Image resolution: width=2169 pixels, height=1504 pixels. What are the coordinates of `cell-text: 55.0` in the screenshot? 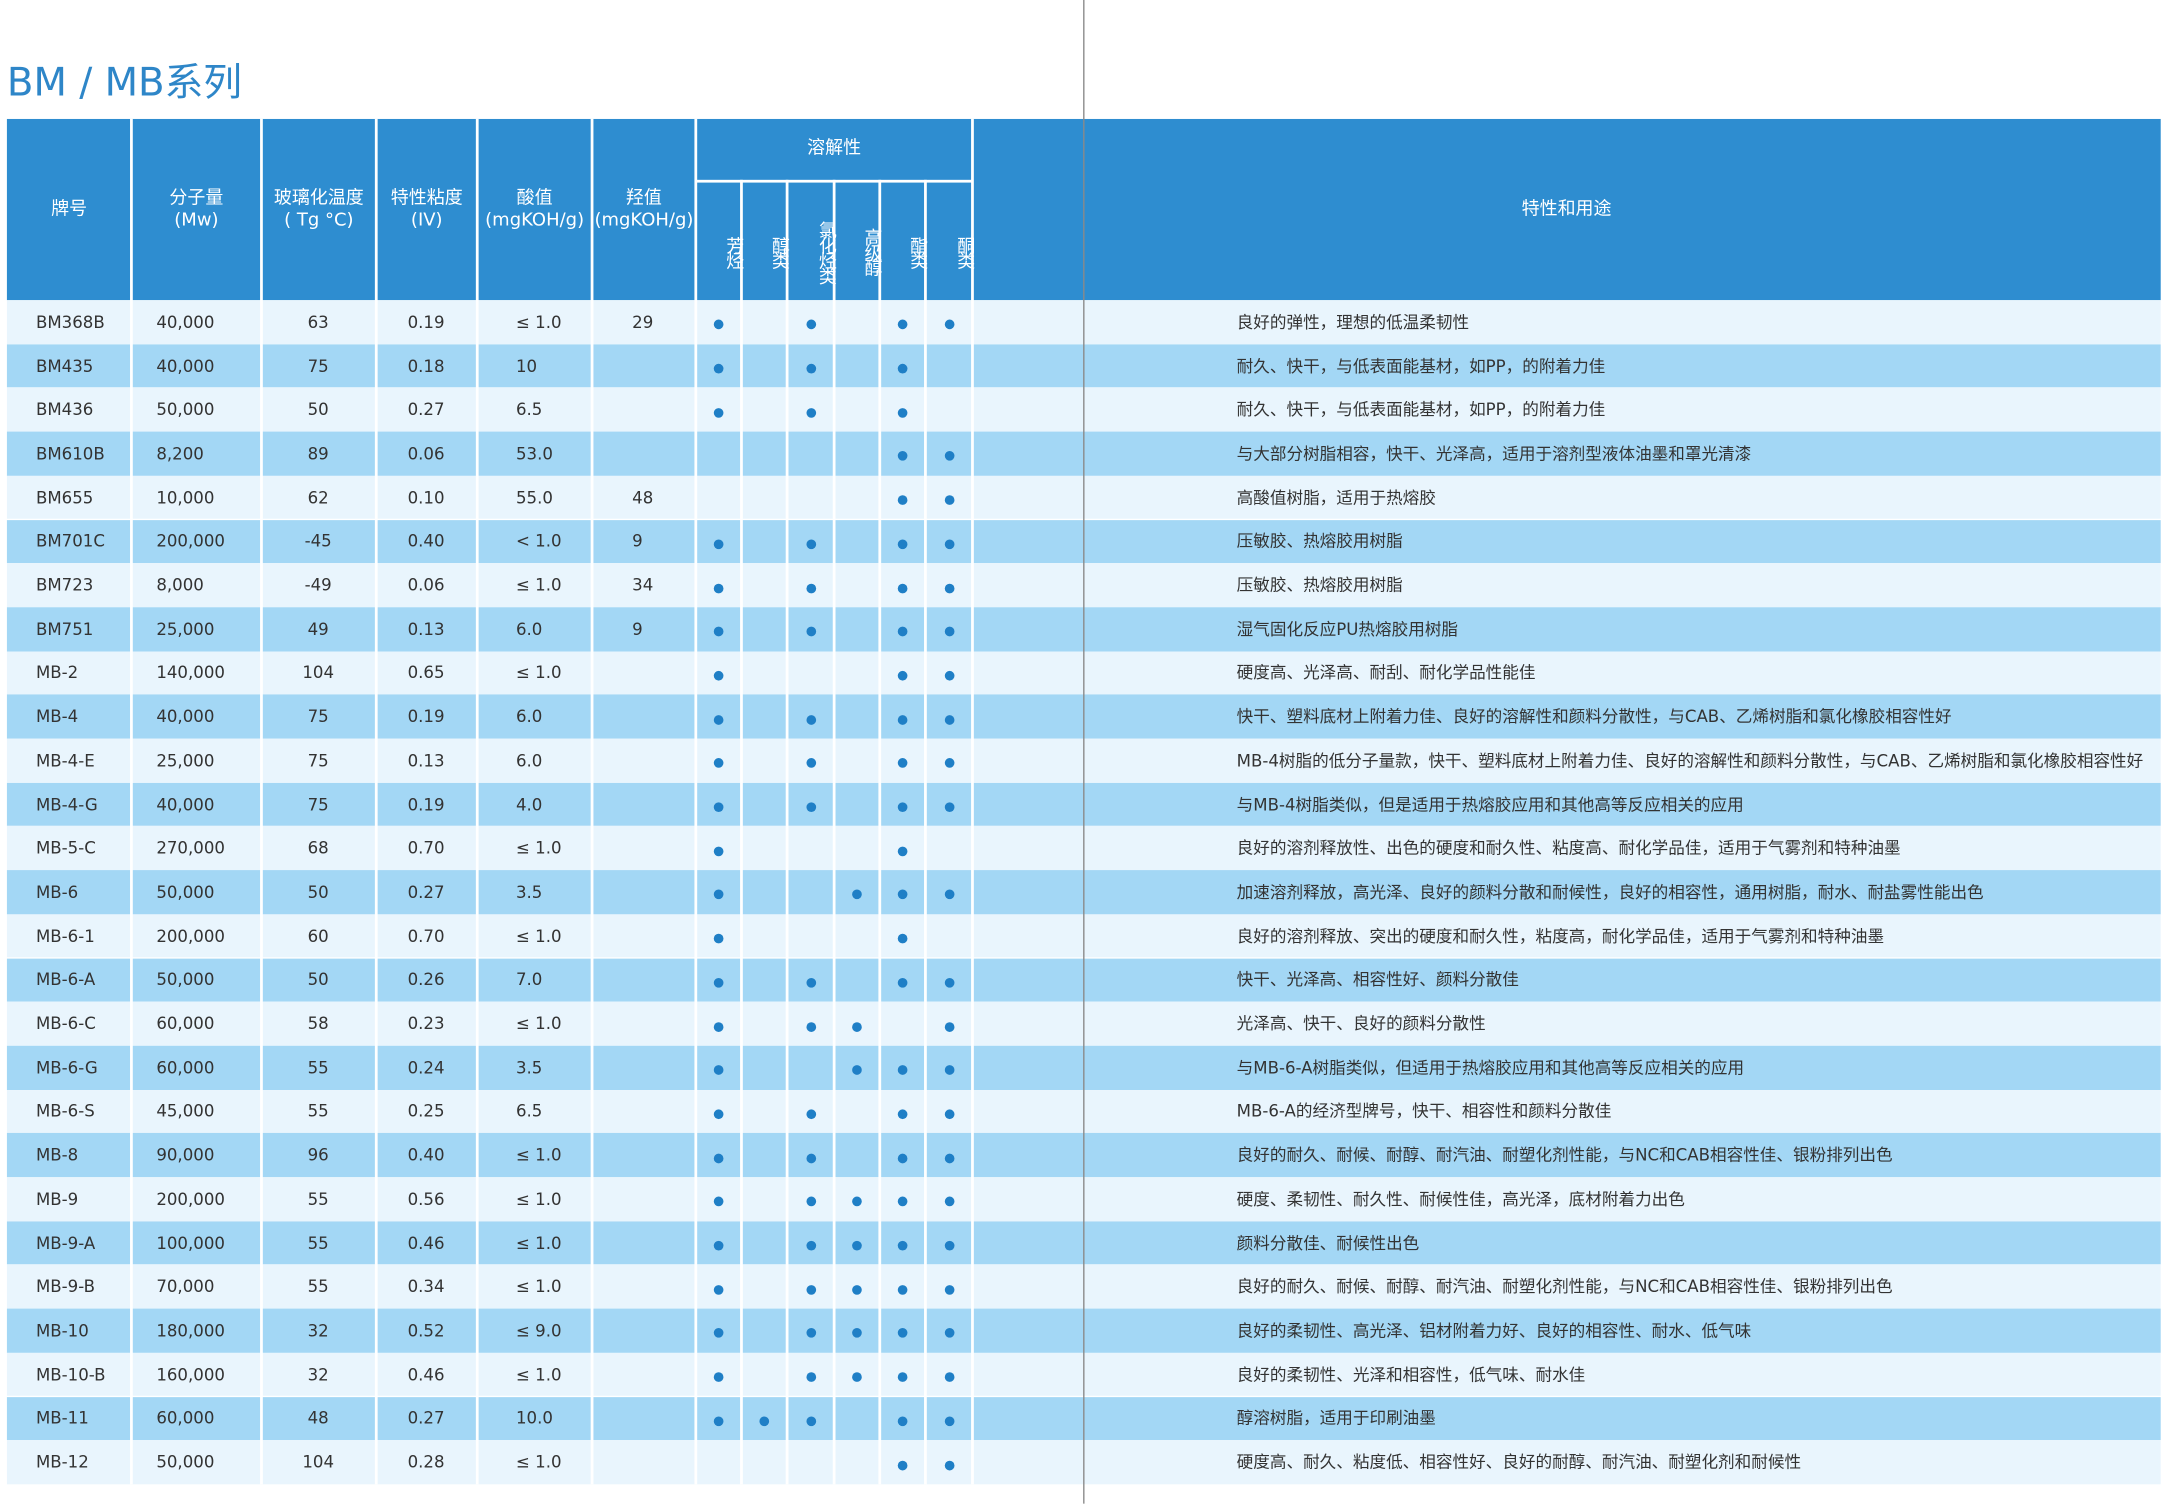 It's located at (534, 497).